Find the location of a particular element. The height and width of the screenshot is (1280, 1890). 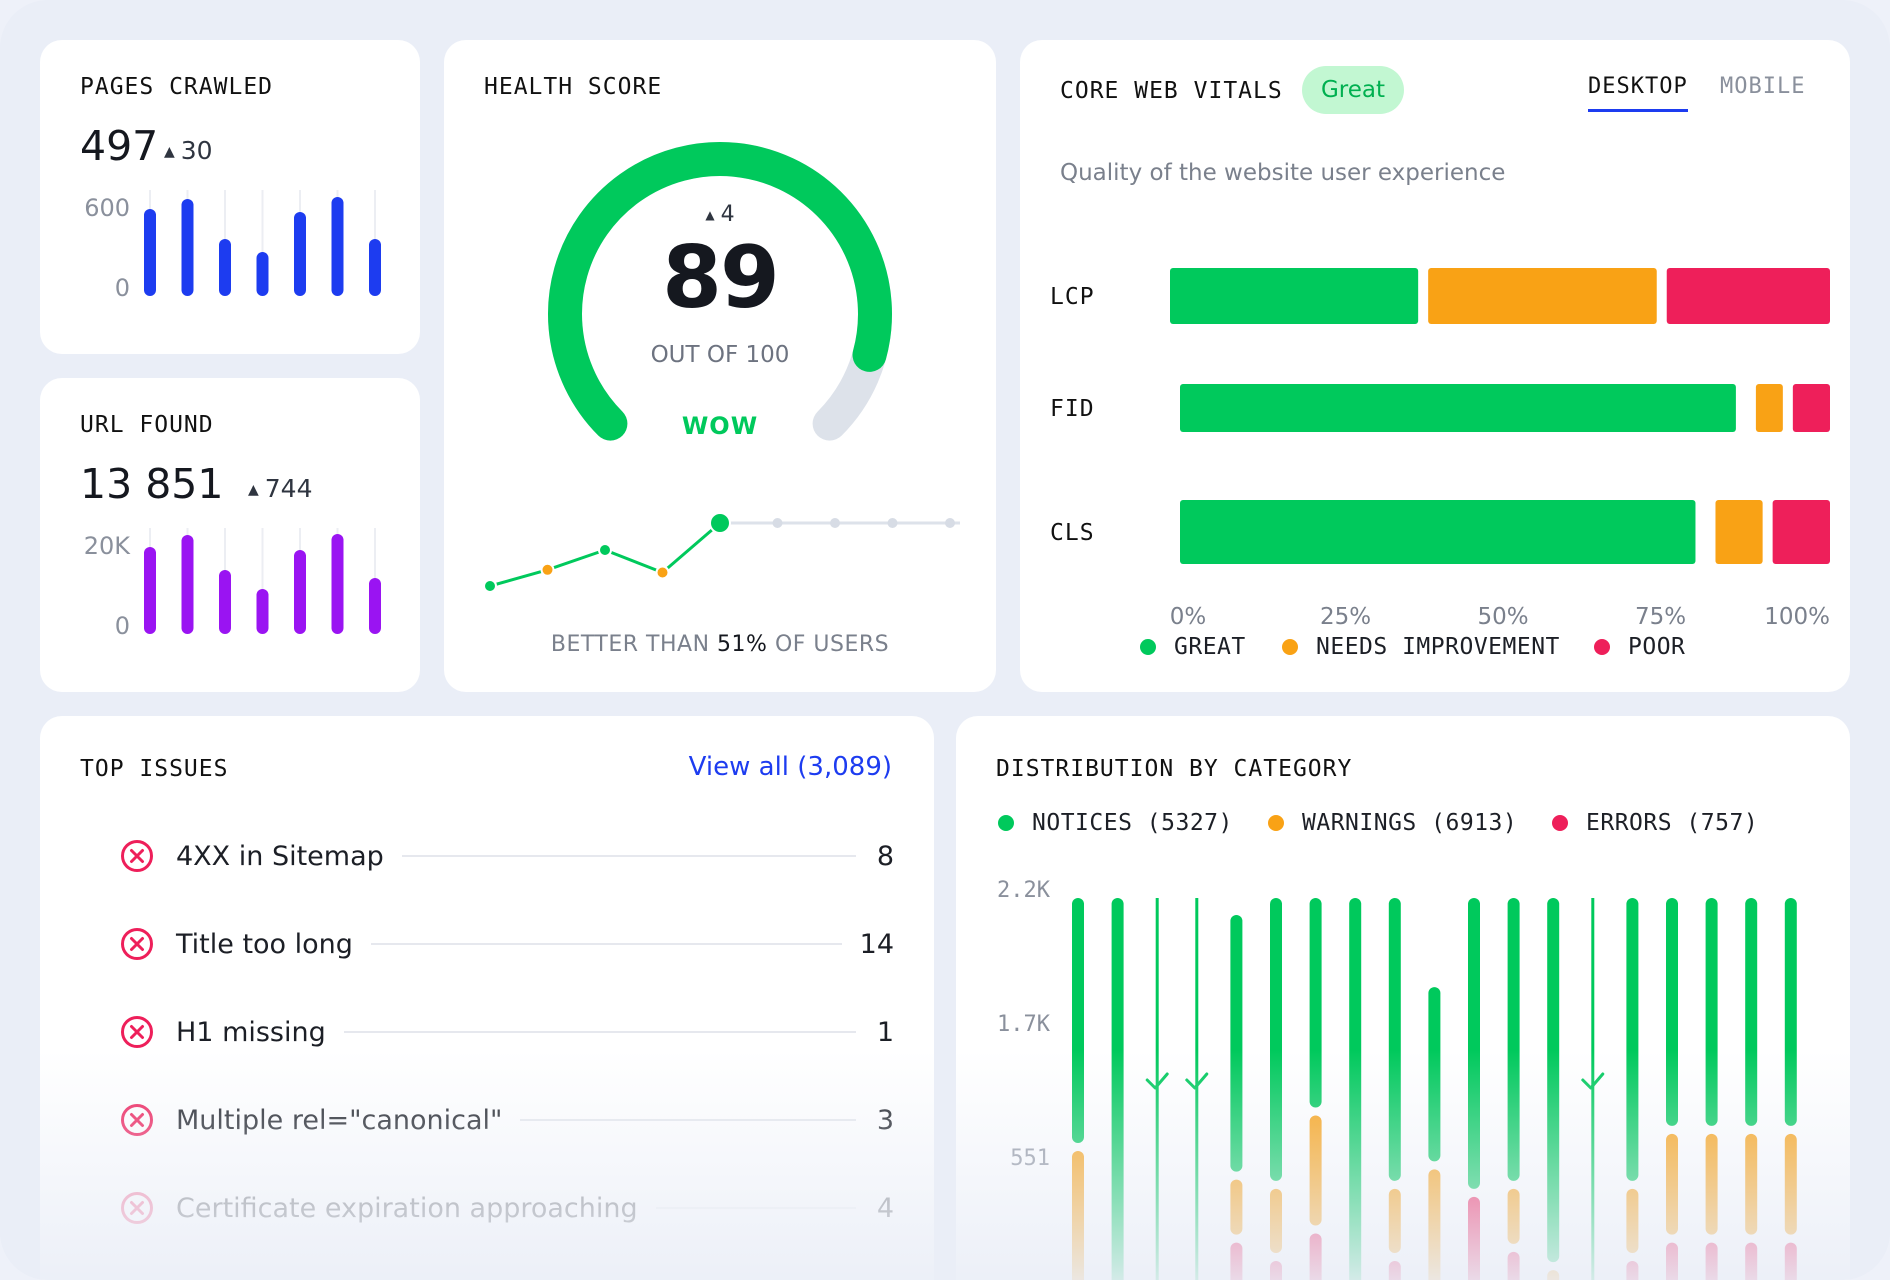

url-found-title: URL FOUND is located at coordinates (147, 425).